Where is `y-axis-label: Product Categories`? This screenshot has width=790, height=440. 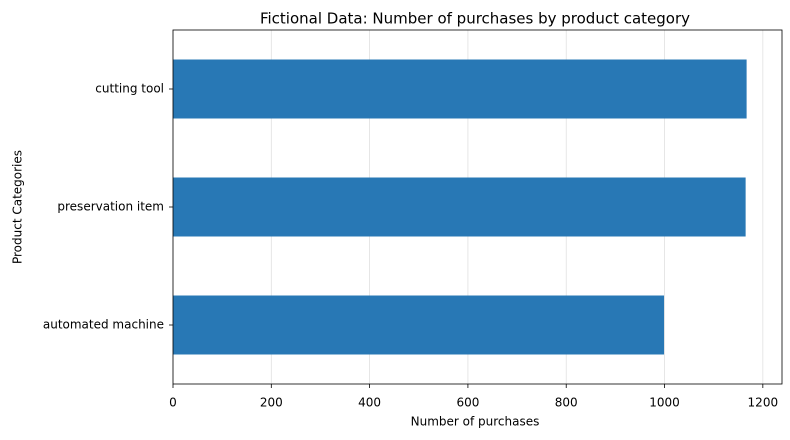
y-axis-label: Product Categories is located at coordinates (18, 207).